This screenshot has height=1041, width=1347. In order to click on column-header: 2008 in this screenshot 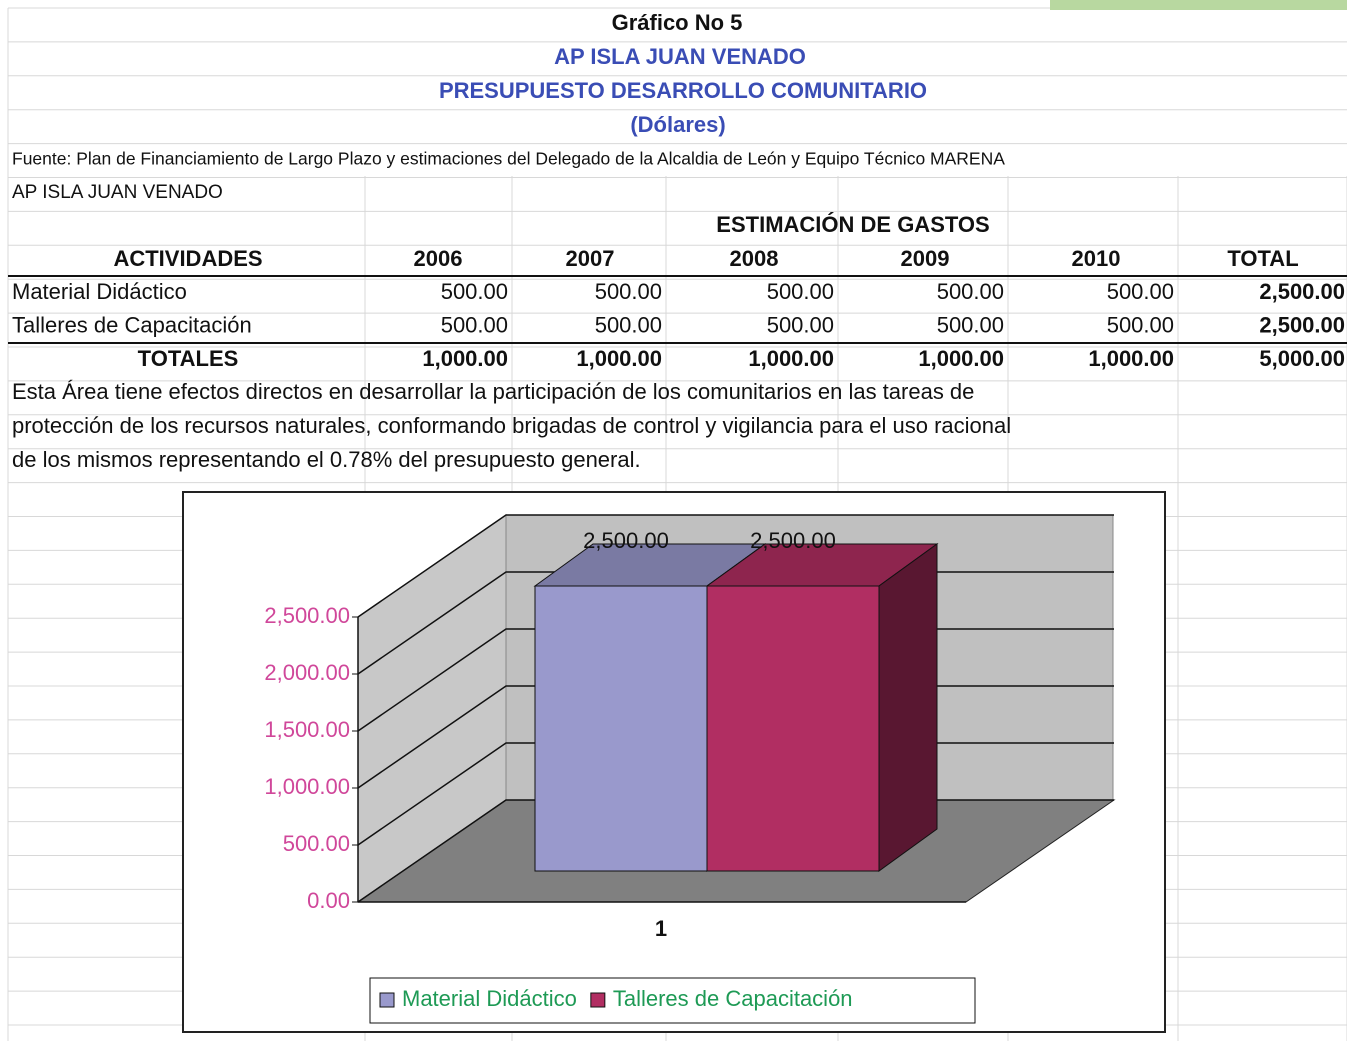, I will do `click(754, 258)`.